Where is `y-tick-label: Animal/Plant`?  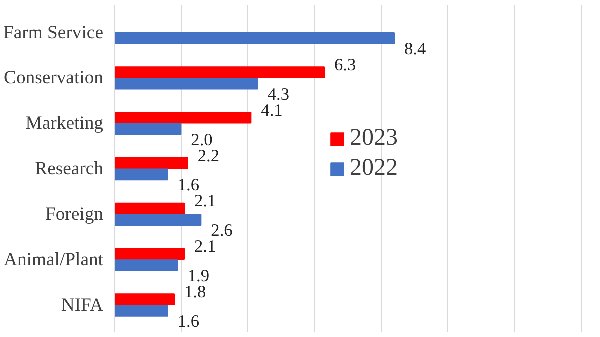
y-tick-label: Animal/Plant is located at coordinates (54, 259).